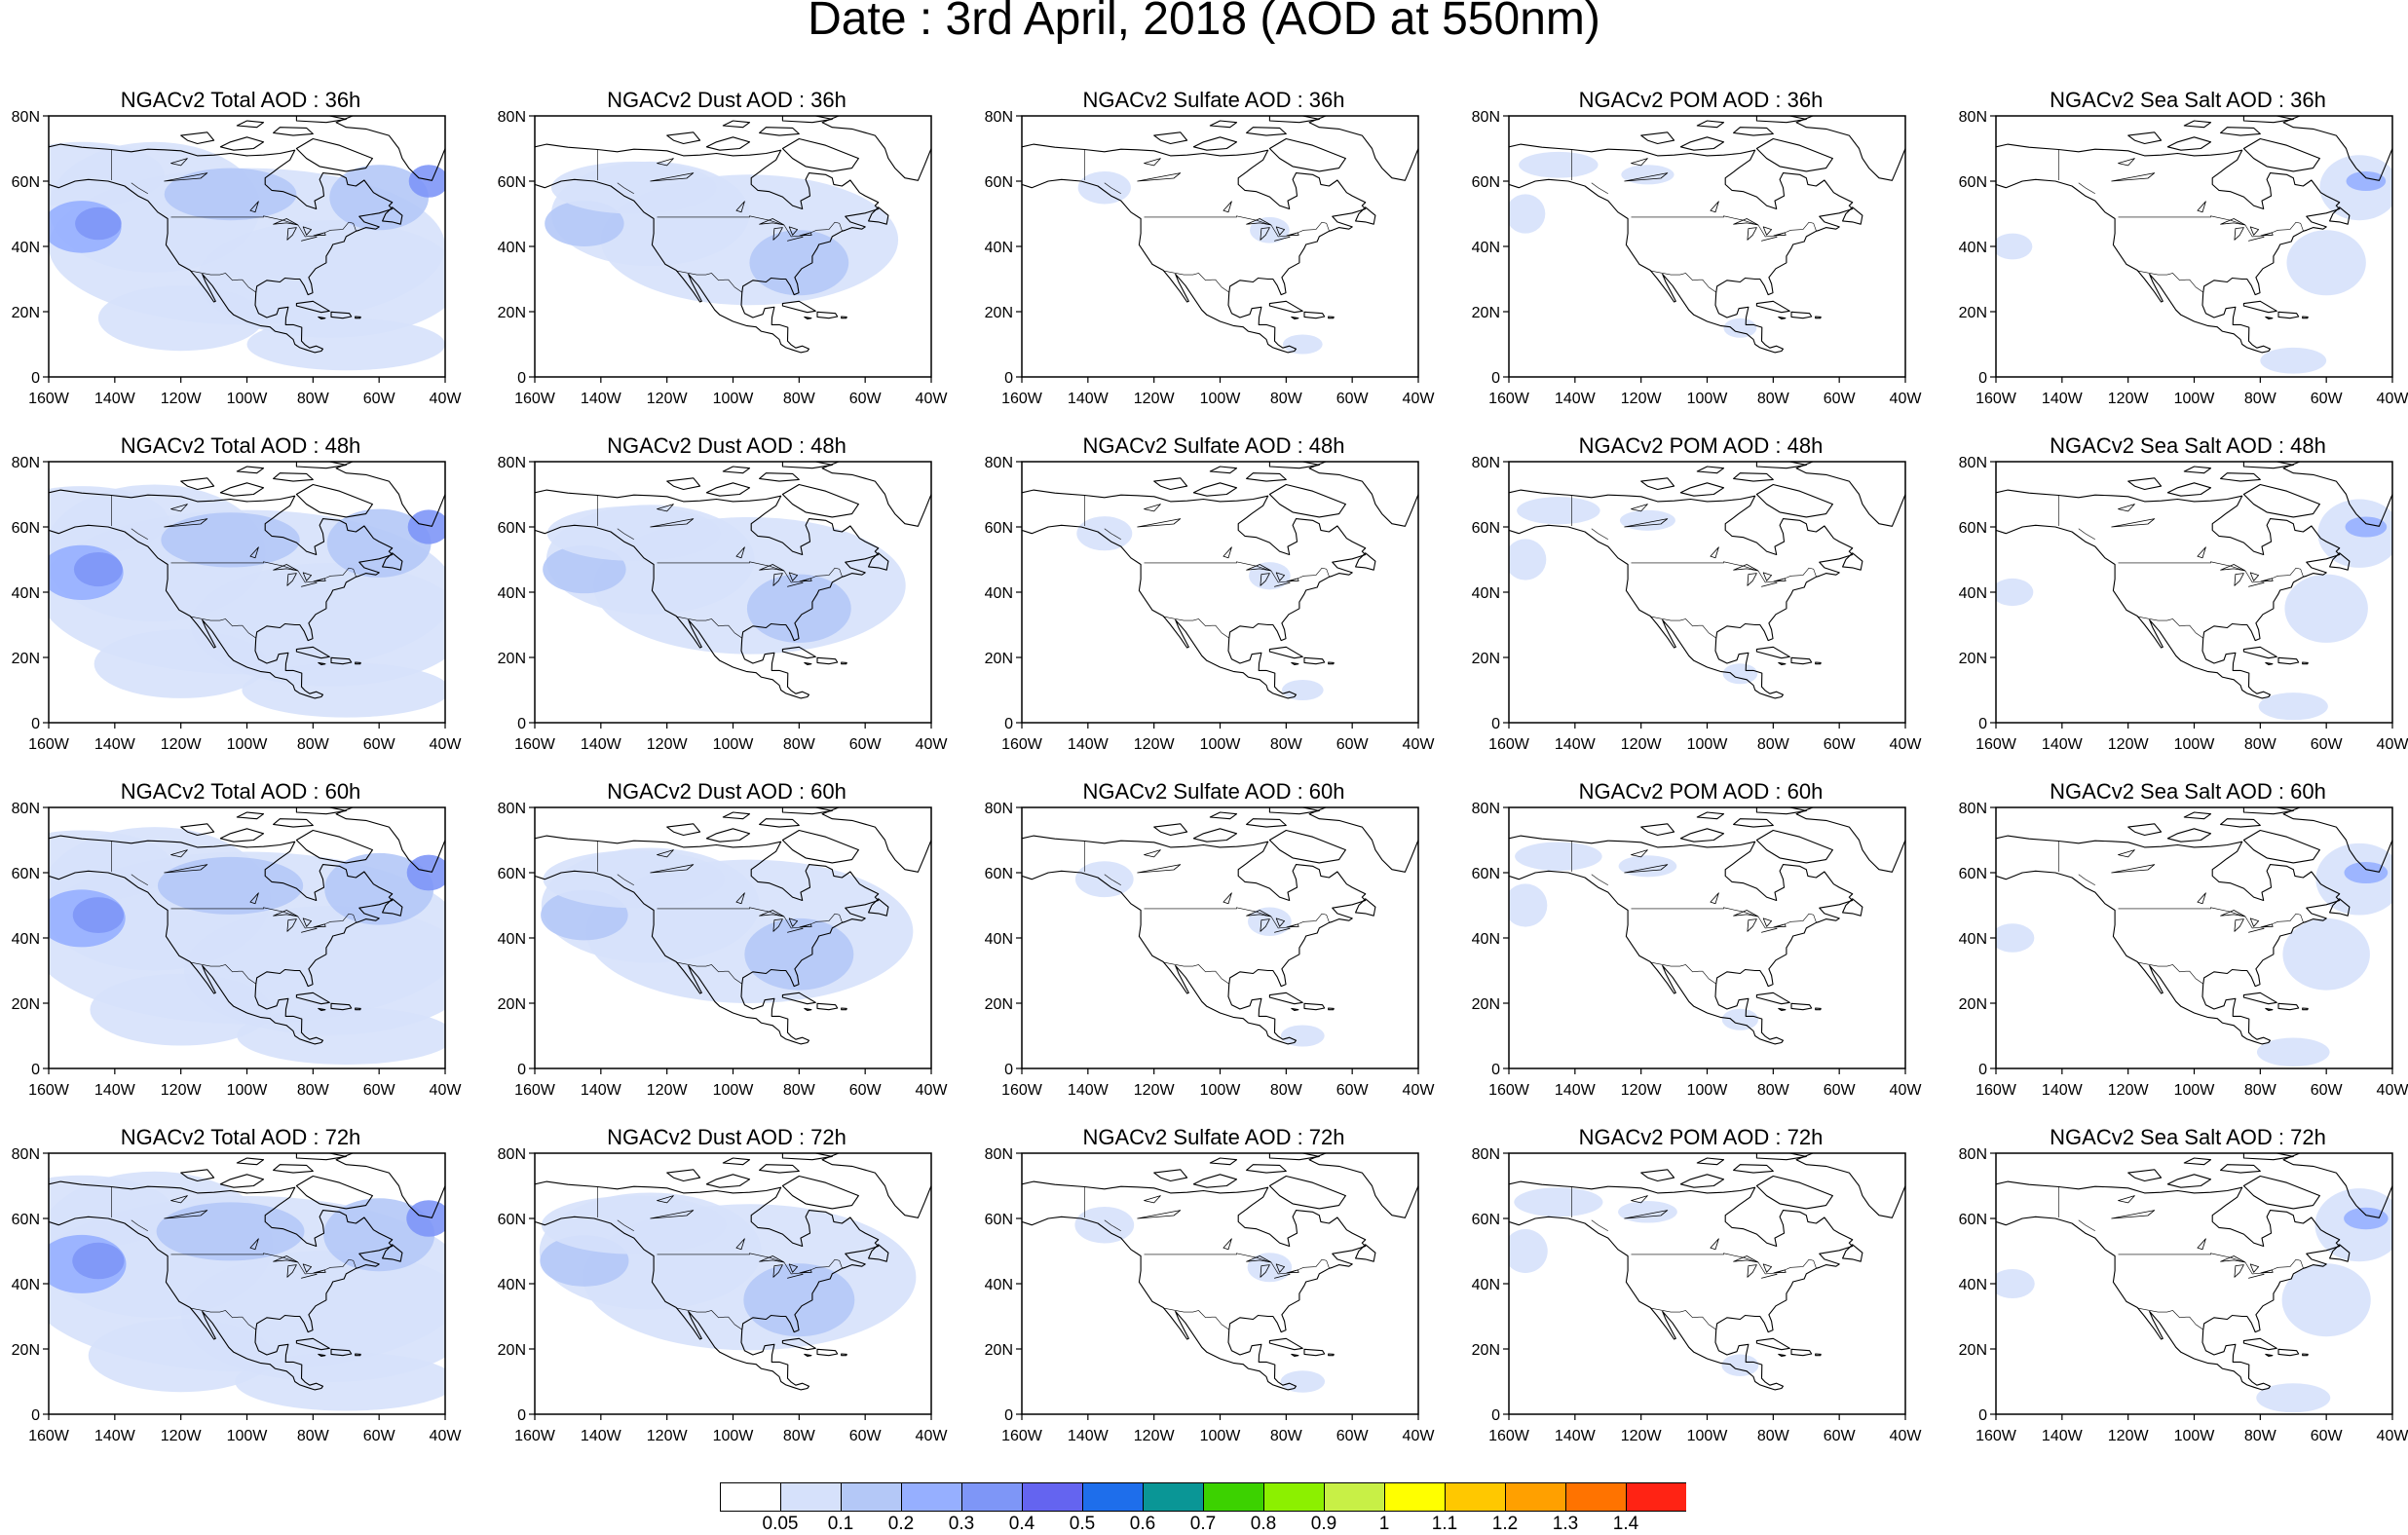 This screenshot has width=2408, height=1535. Describe the element at coordinates (1213, 791) in the screenshot. I see `panel-title: NGACv2 Sulfate AOD : 60h` at that location.